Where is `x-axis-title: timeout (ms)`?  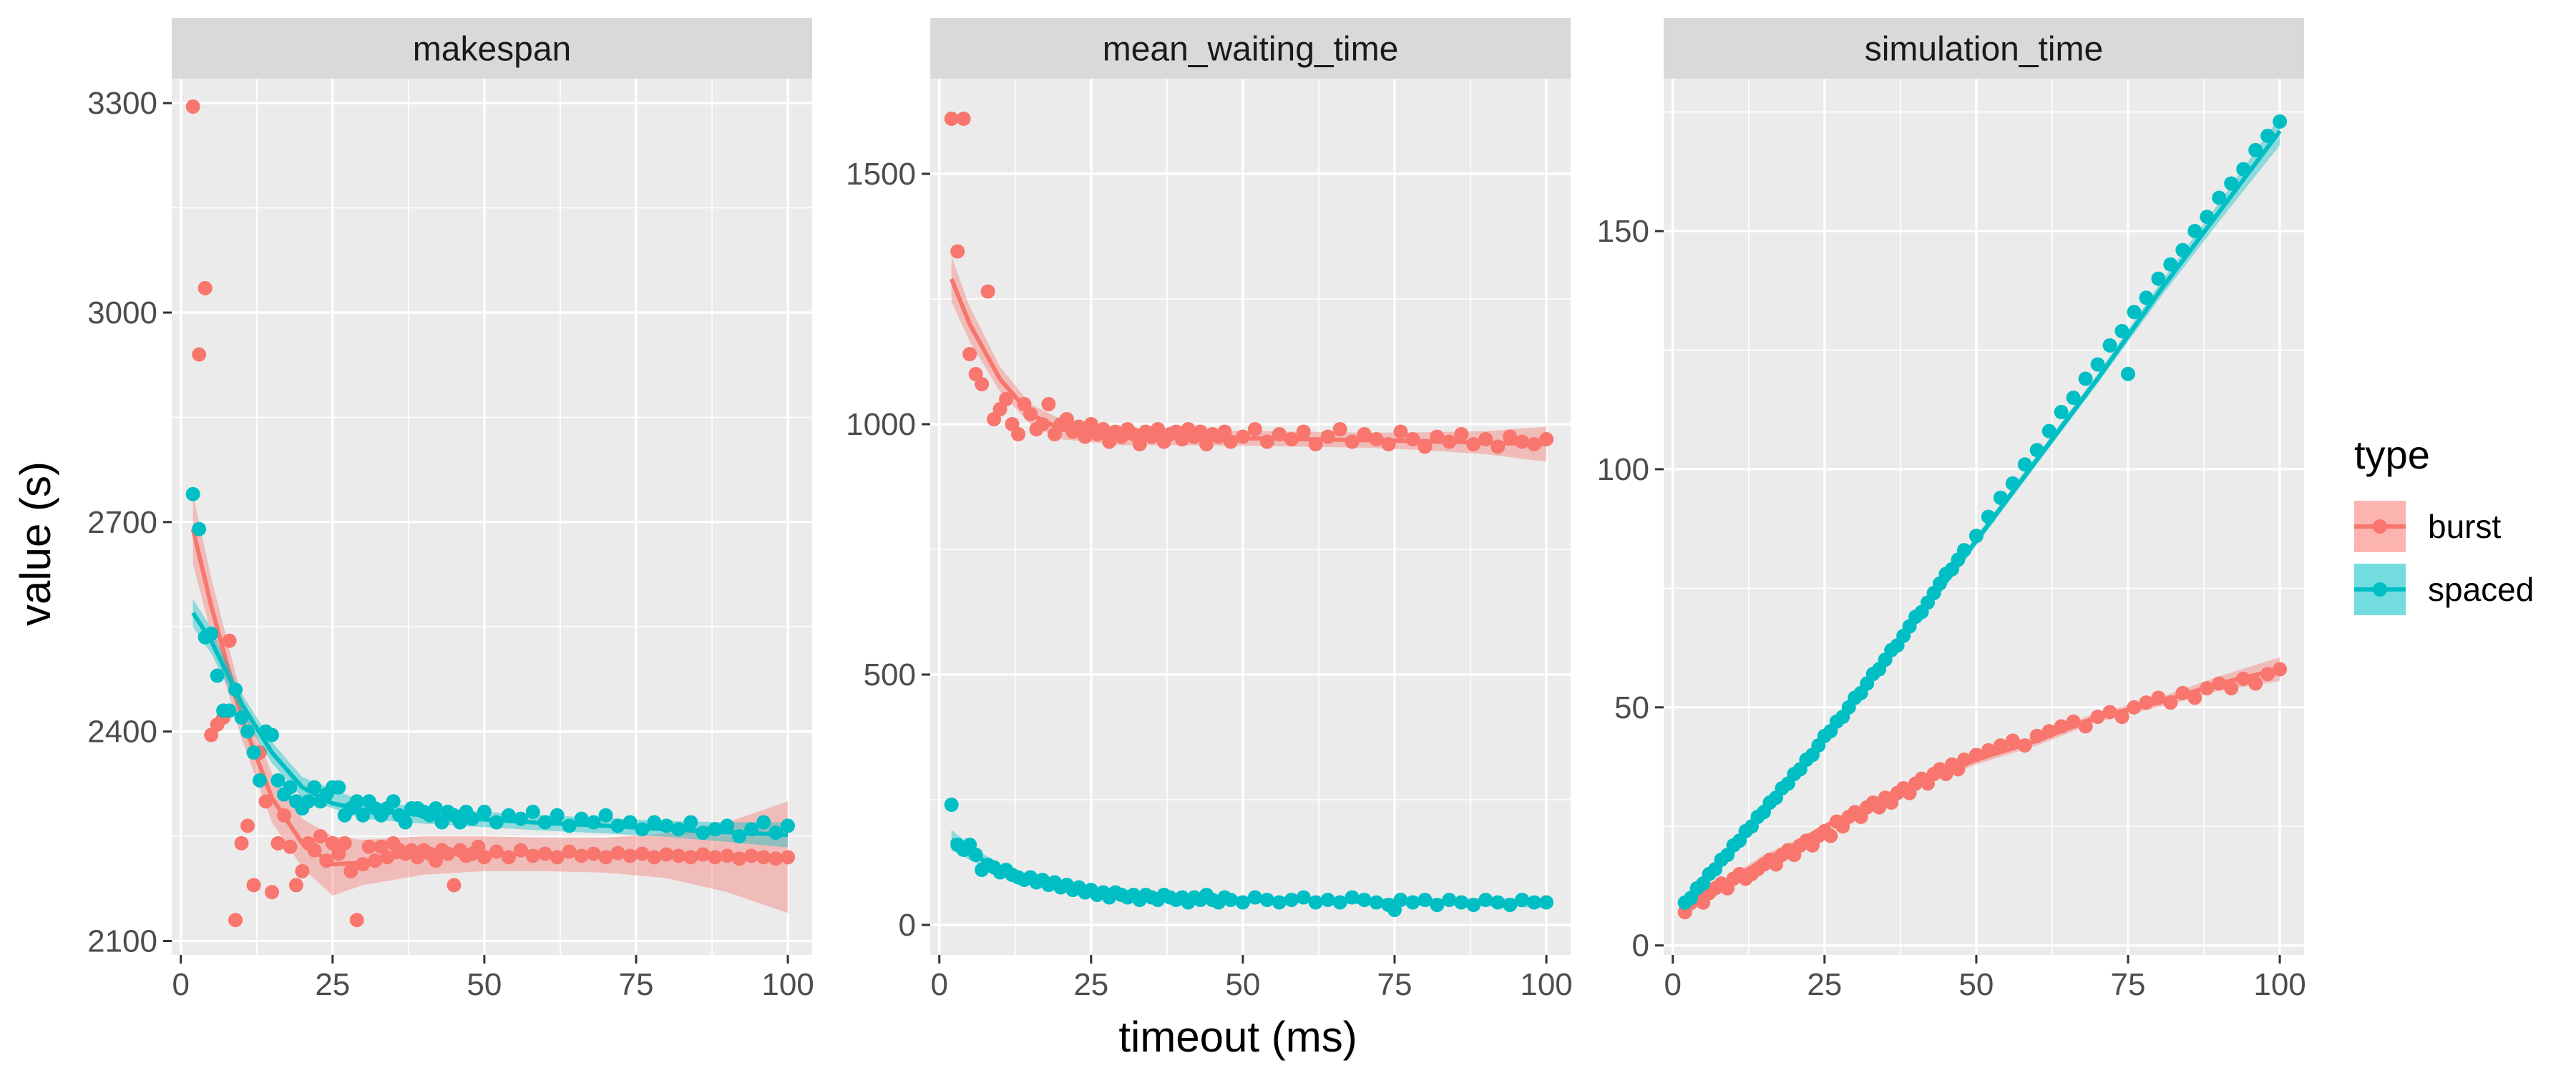
x-axis-title: timeout (ms) is located at coordinates (1237, 1037).